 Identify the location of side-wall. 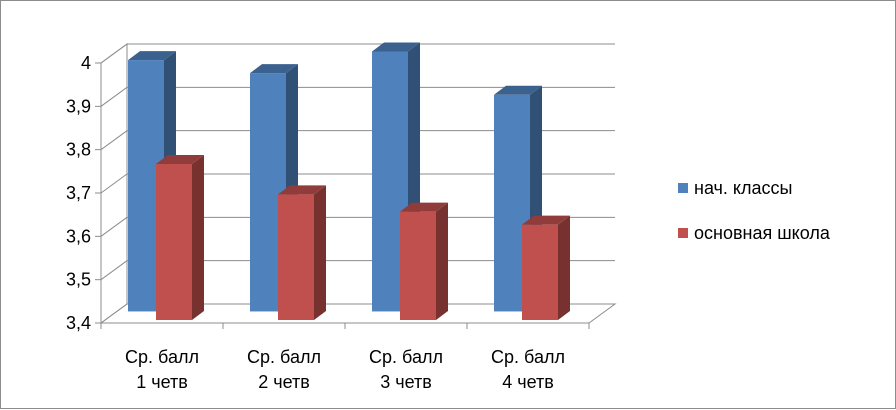
(114, 173).